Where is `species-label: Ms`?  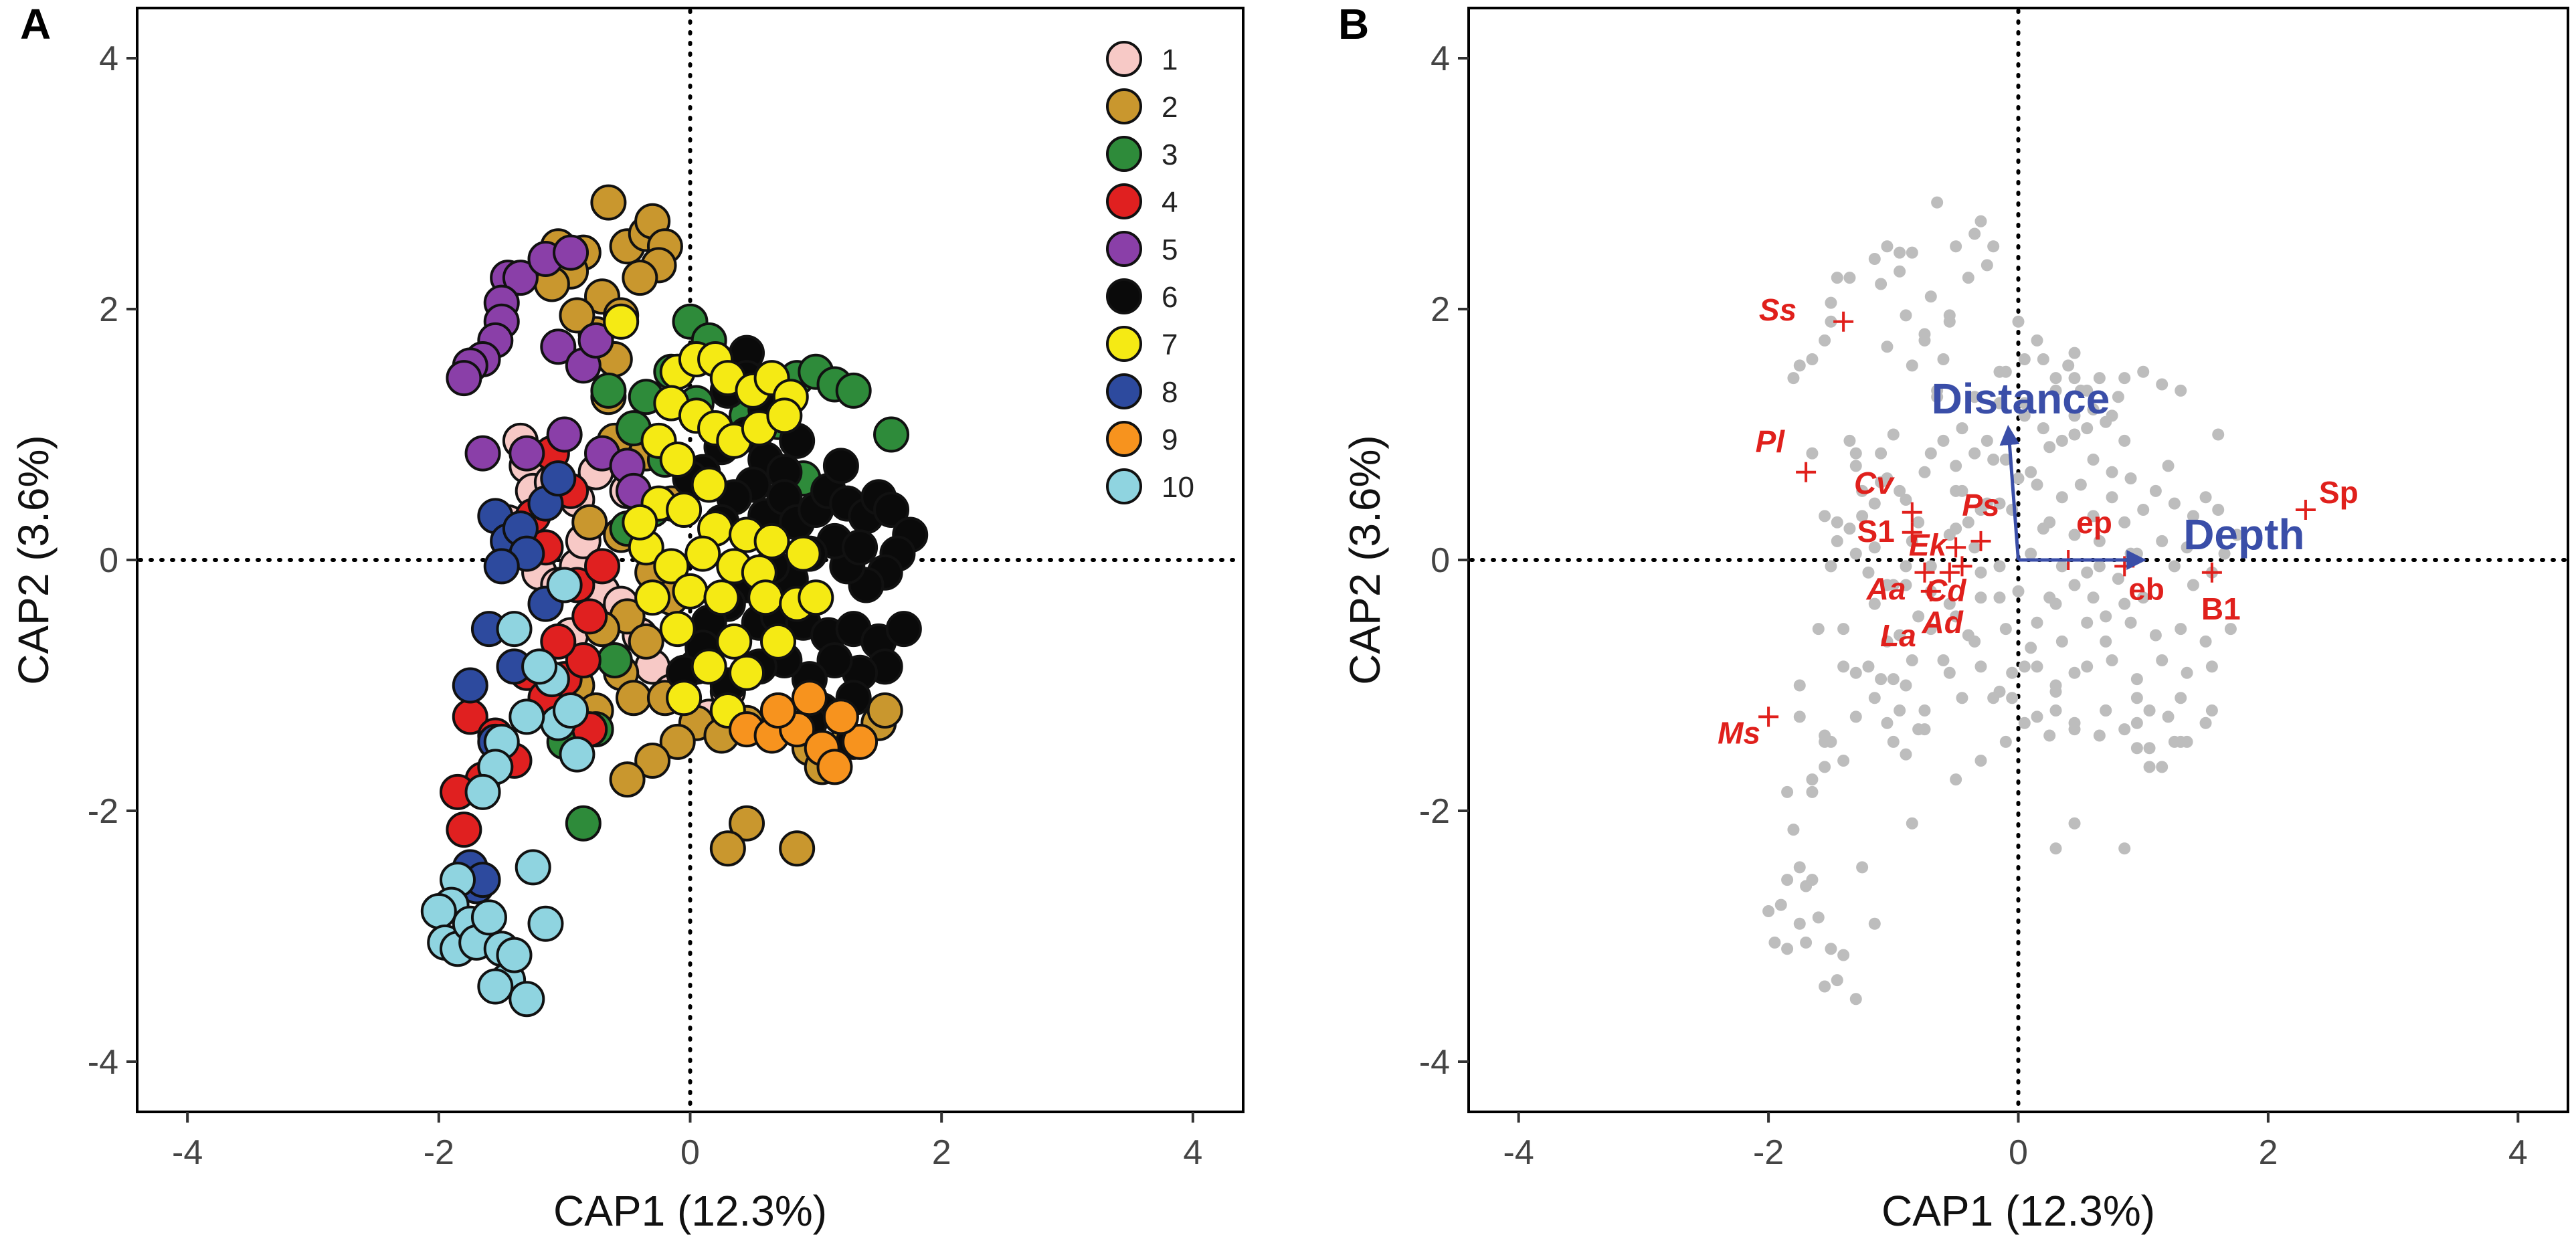 species-label: Ms is located at coordinates (1739, 732).